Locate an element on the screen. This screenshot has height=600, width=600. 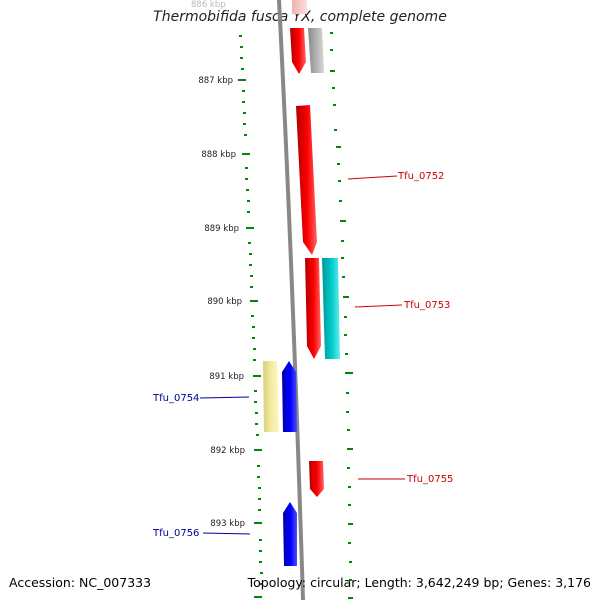
ruler-label-893: 893 kbp is located at coordinates (227, 524).